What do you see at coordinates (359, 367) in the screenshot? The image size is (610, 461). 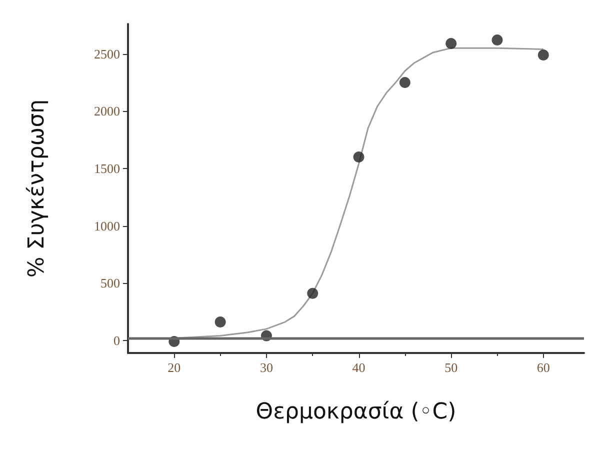 I see `x-tick-label: 40` at bounding box center [359, 367].